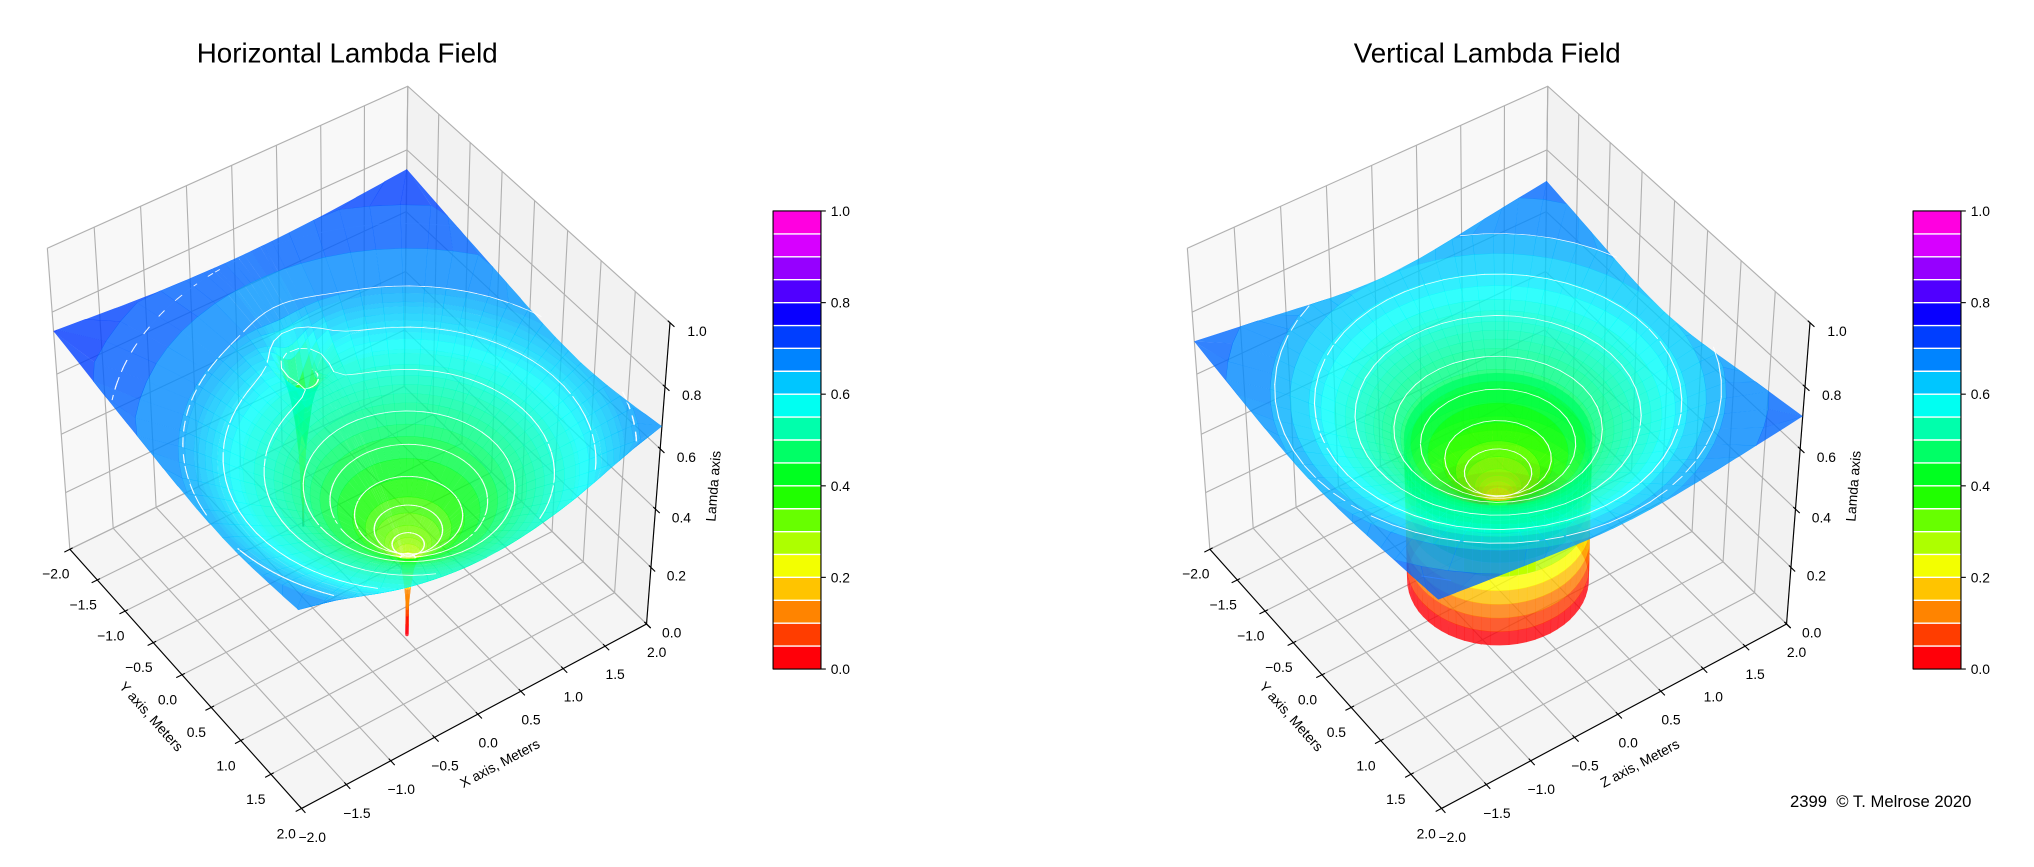 This screenshot has width=2034, height=867. I want to click on svg-text: Vertical Lambda Field, so click(1487, 53).